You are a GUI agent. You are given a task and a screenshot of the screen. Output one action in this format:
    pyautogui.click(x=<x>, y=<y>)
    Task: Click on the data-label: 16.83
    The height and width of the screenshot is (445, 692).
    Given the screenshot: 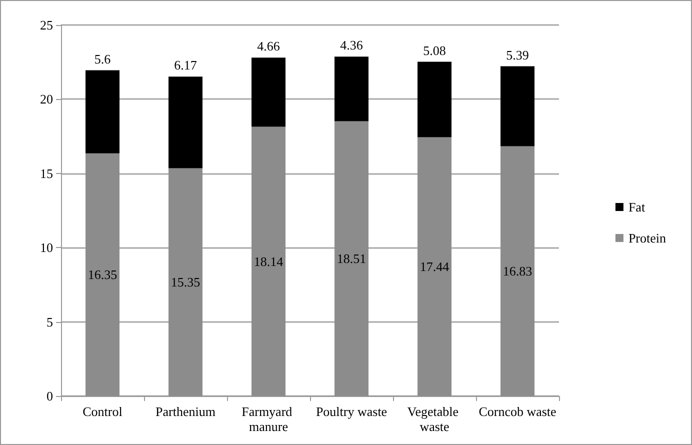 What is the action you would take?
    pyautogui.click(x=517, y=271)
    